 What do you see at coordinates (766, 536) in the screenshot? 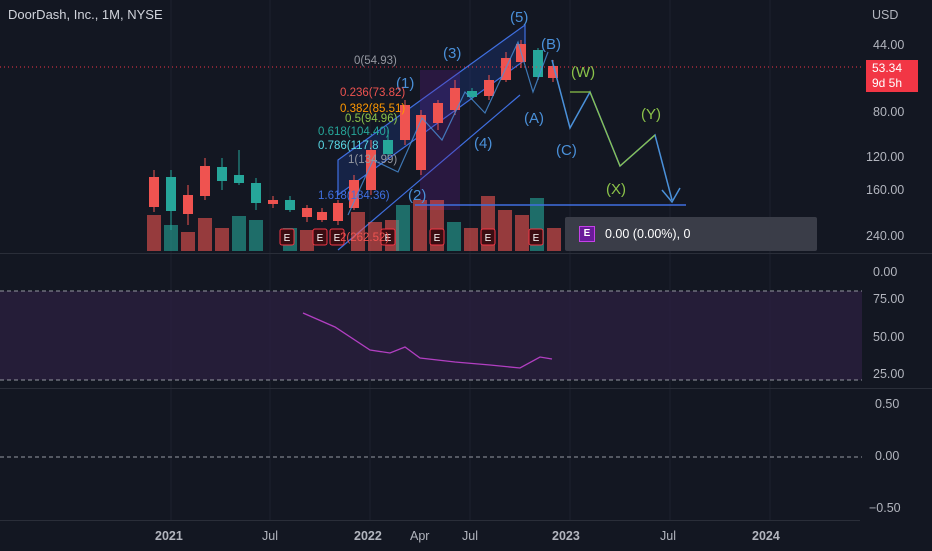
I see `time-tick: 2024` at bounding box center [766, 536].